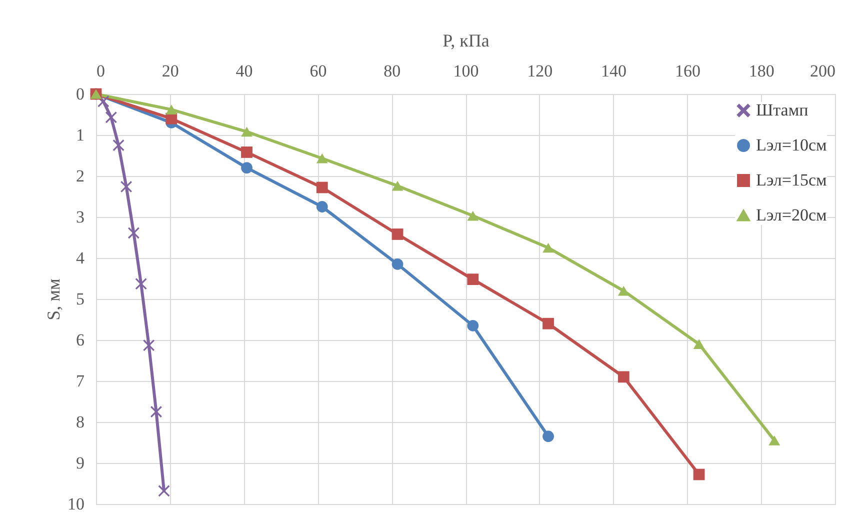  What do you see at coordinates (80, 381) in the screenshot?
I see `y-tick-label: 7` at bounding box center [80, 381].